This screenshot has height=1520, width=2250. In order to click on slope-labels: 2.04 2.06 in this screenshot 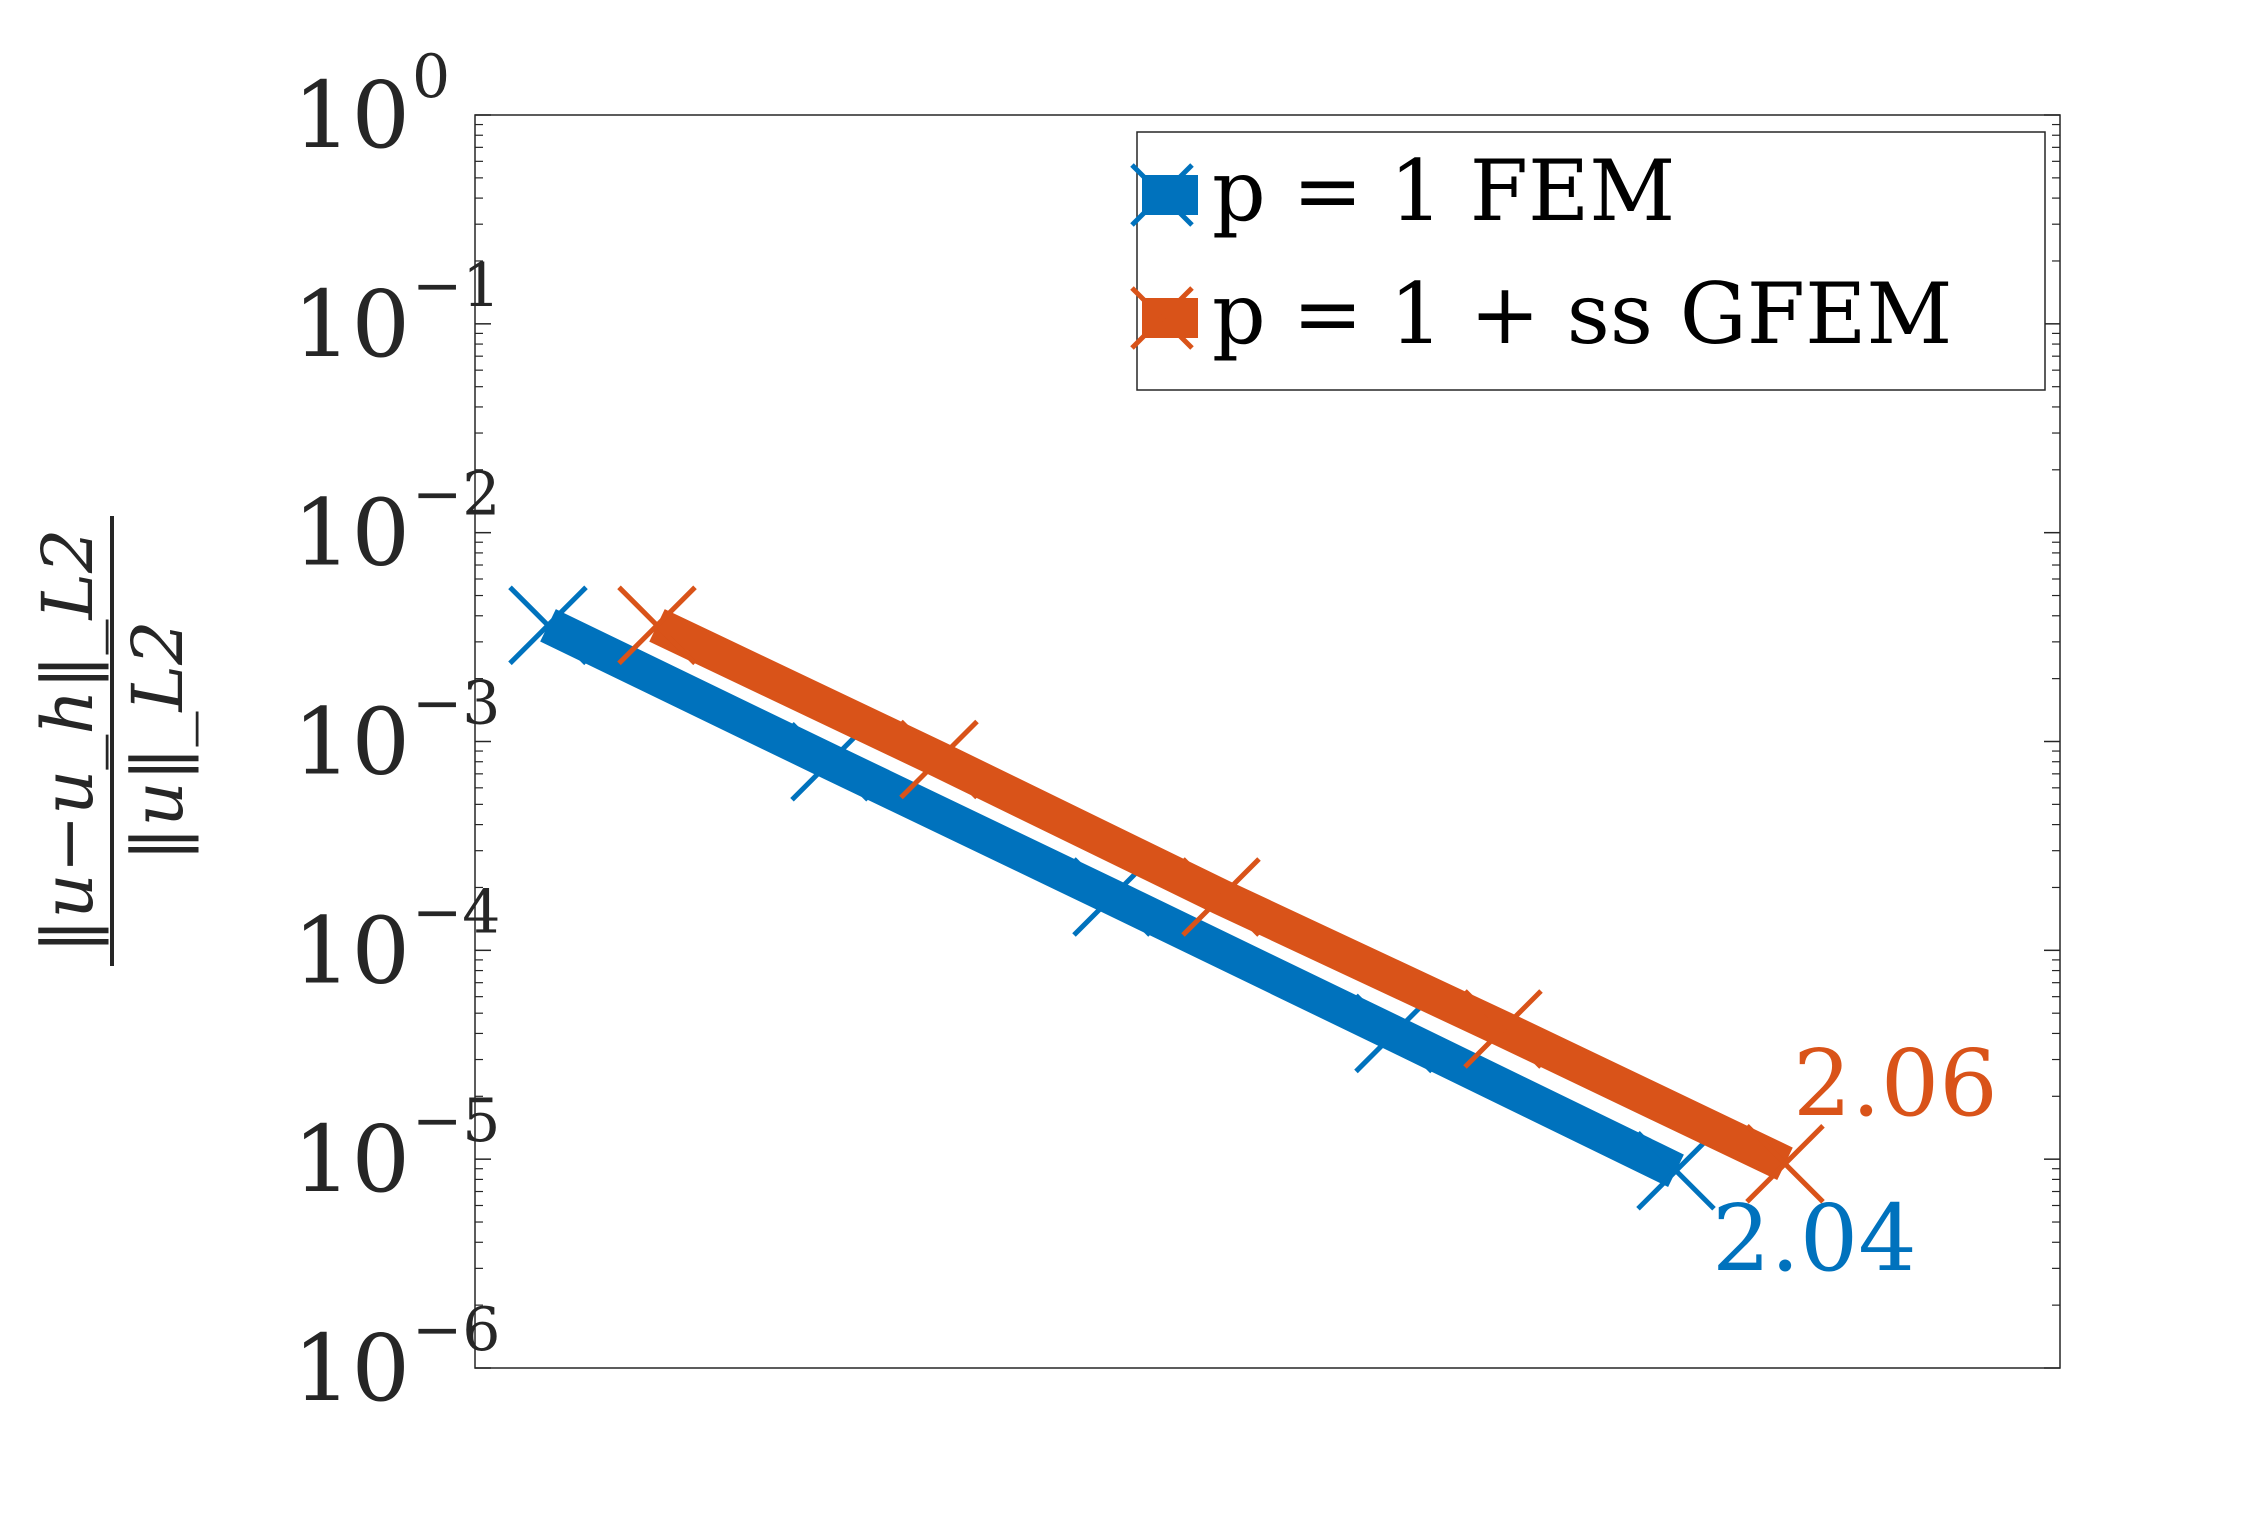, I will do `click(1855, 1161)`.